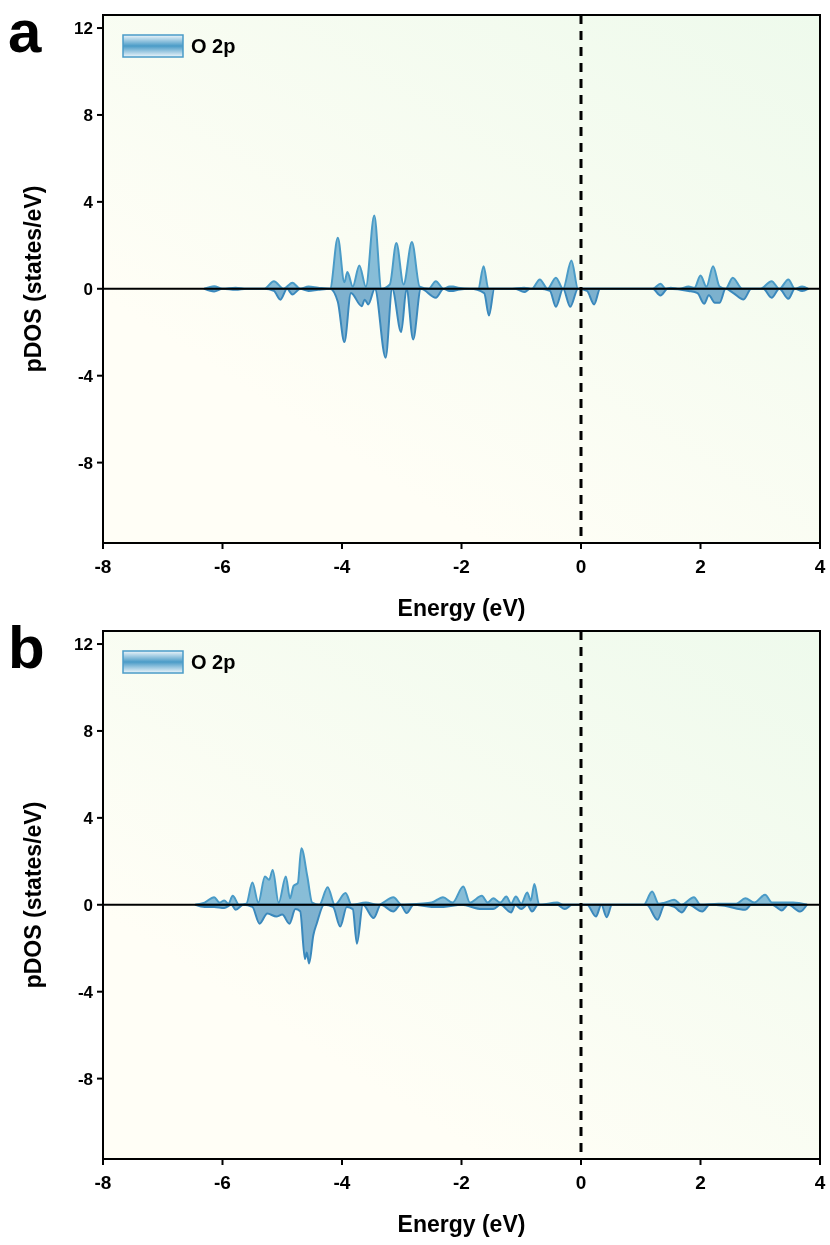  What do you see at coordinates (25, 32) in the screenshot?
I see `chart-title: a` at bounding box center [25, 32].